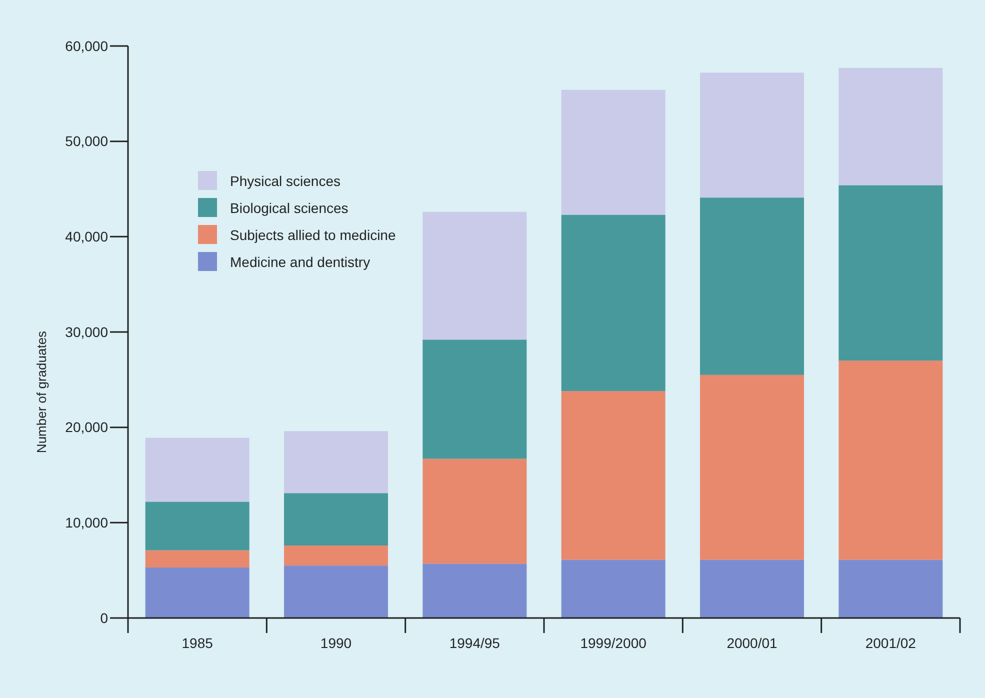 This screenshot has height=698, width=985. Describe the element at coordinates (890, 643) in the screenshot. I see `x-tick-label: 2001/02` at that location.